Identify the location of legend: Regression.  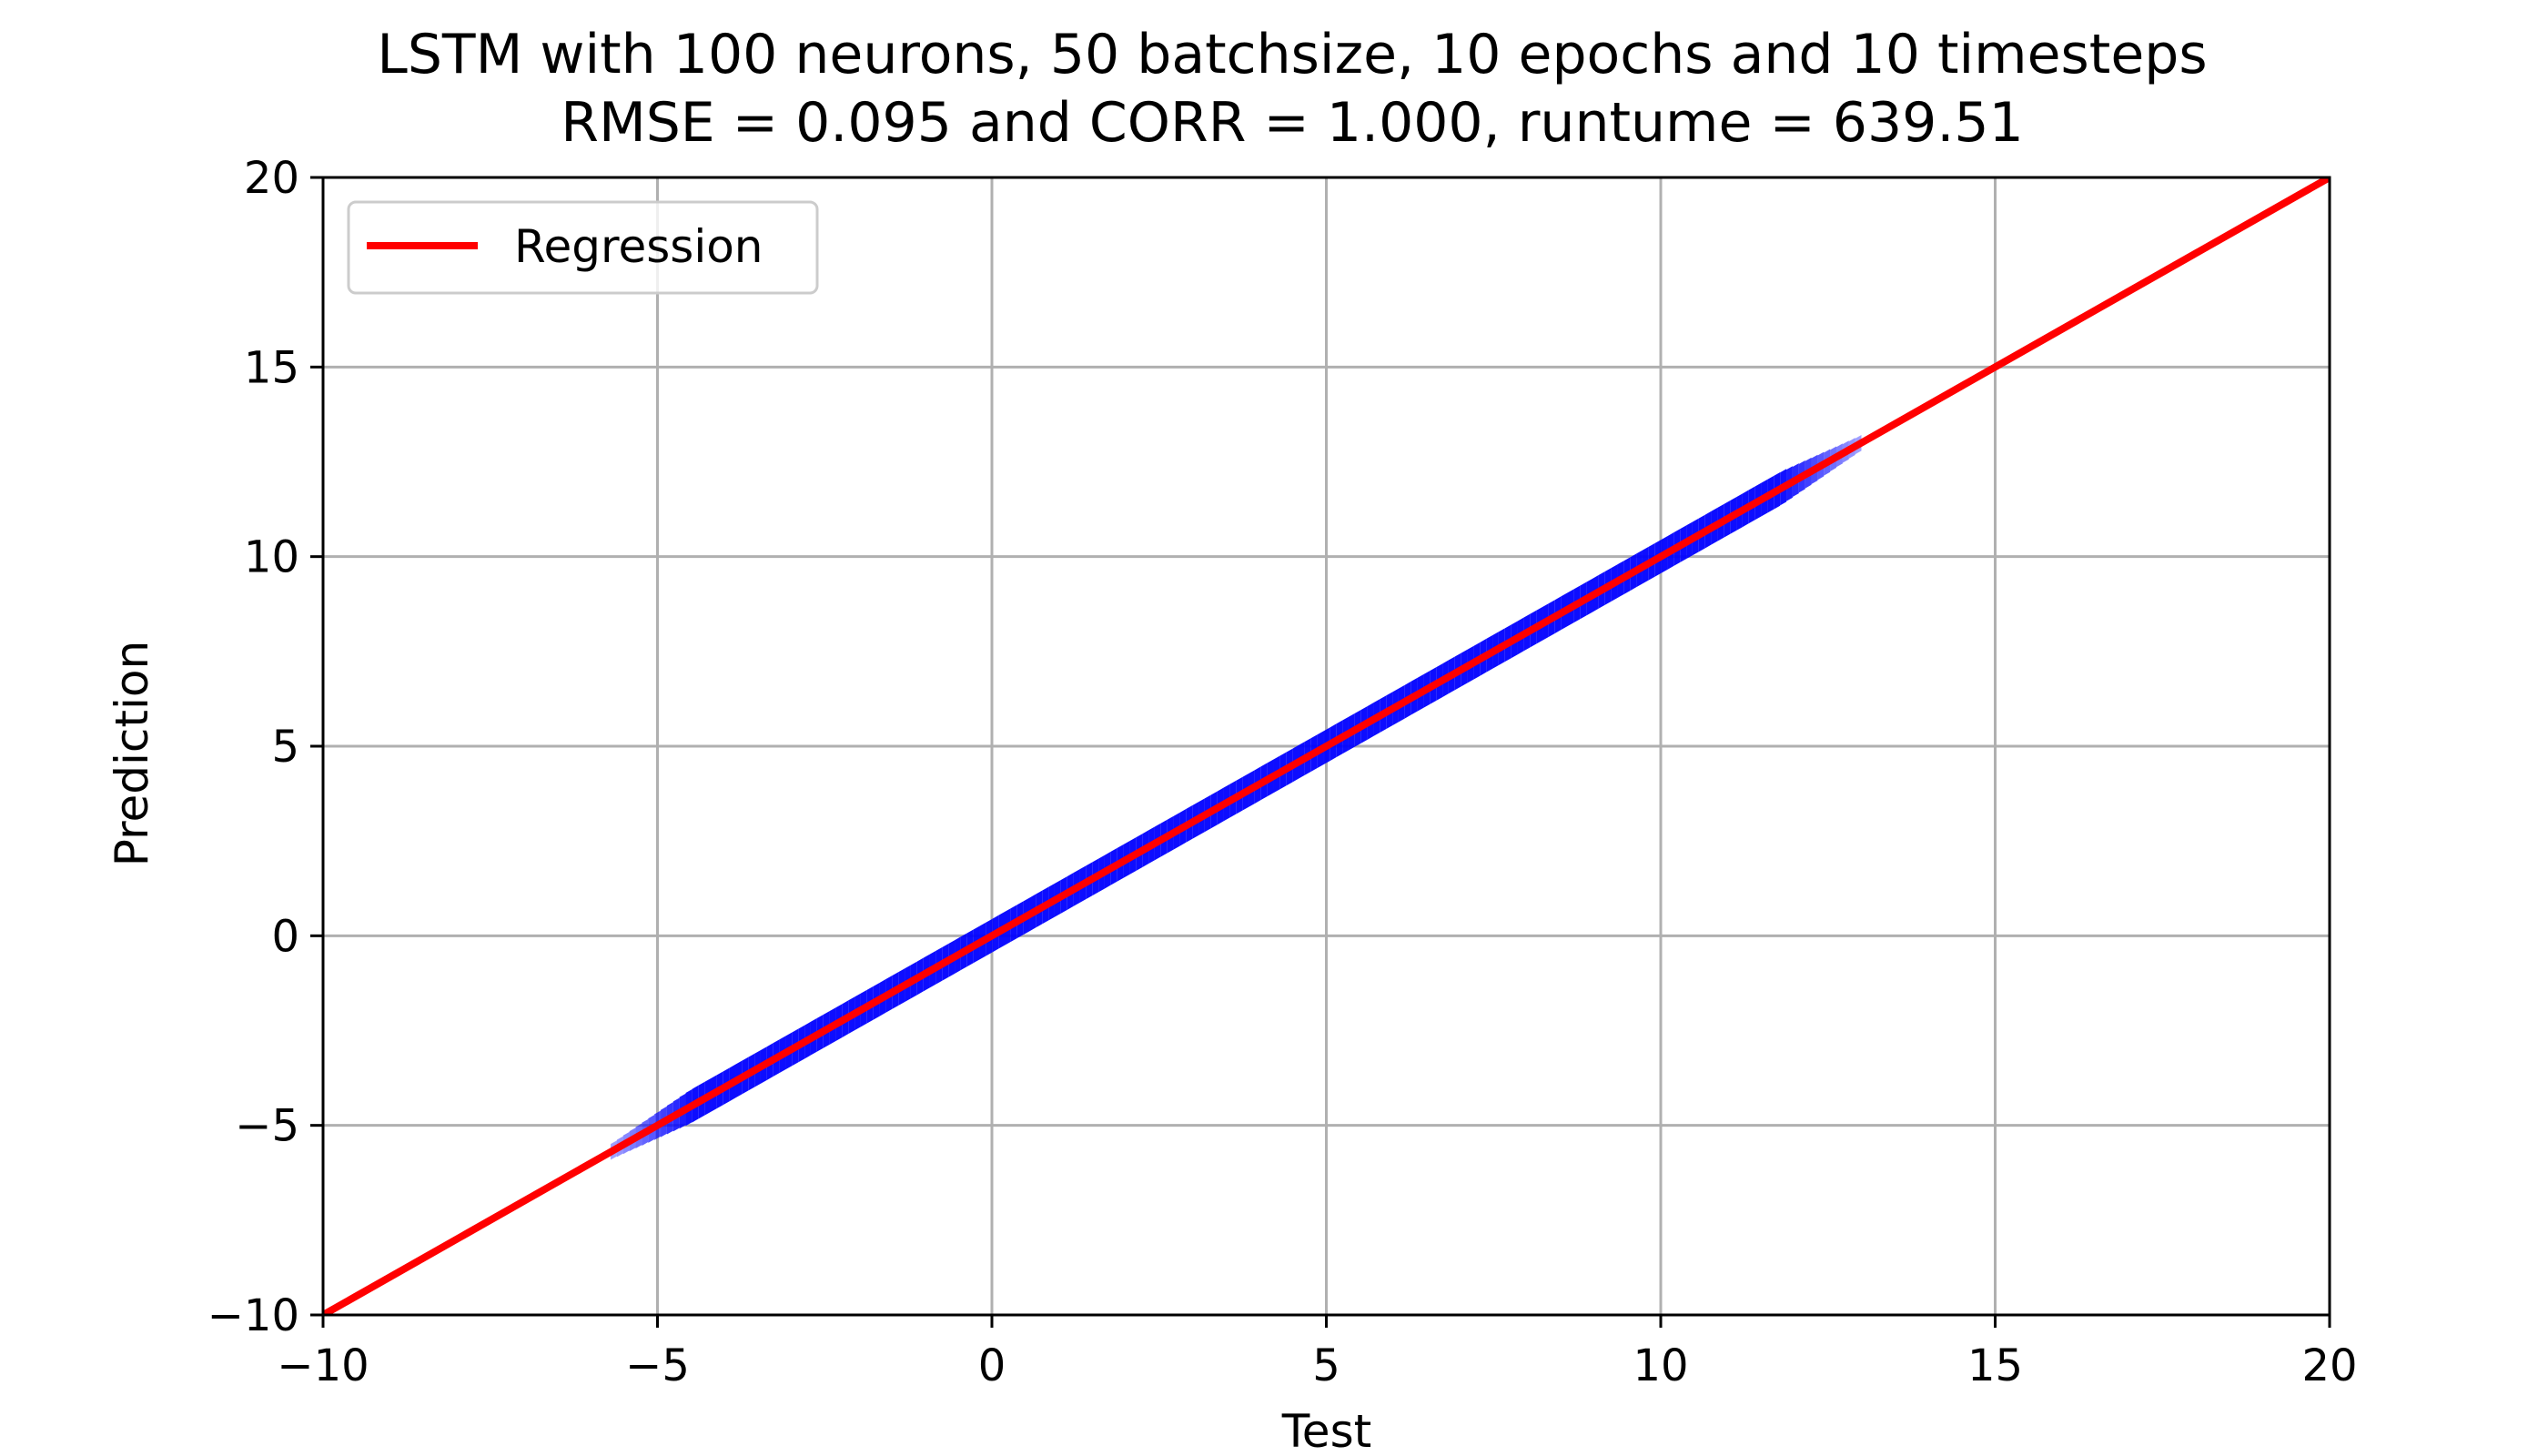
(583, 248).